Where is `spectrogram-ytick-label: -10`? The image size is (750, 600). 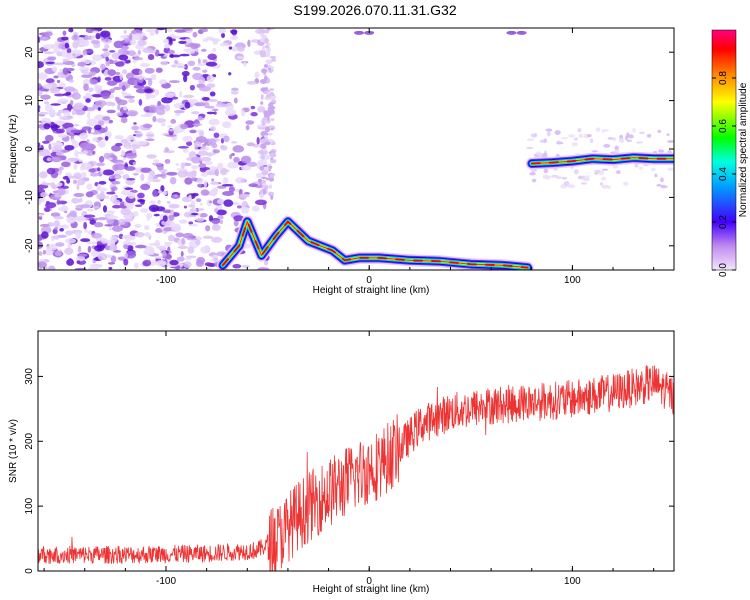 spectrogram-ytick-label: -10 is located at coordinates (29, 197).